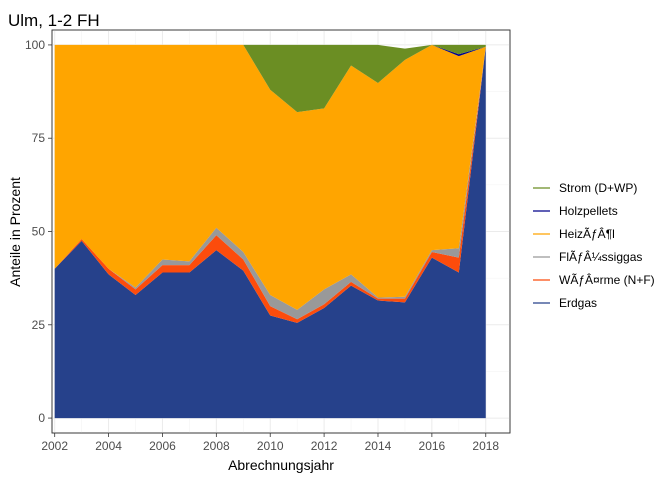 The height and width of the screenshot is (480, 672). Describe the element at coordinates (41, 418) in the screenshot. I see `y-tick-label: 0` at that location.